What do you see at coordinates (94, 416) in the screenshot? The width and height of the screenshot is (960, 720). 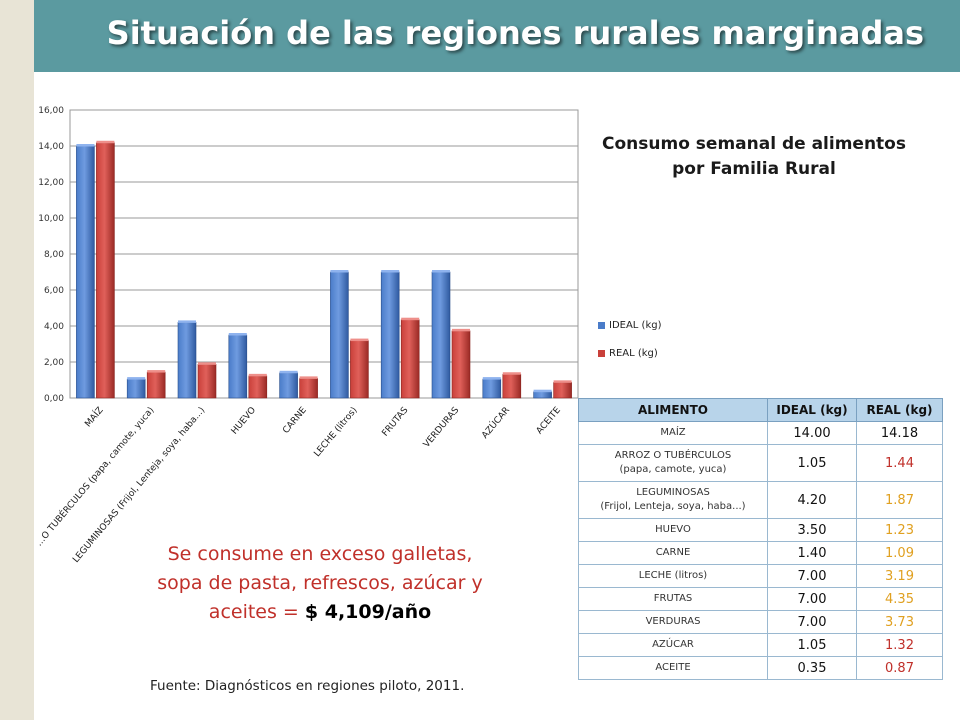 I see `x-tick-label: MAÍZ` at bounding box center [94, 416].